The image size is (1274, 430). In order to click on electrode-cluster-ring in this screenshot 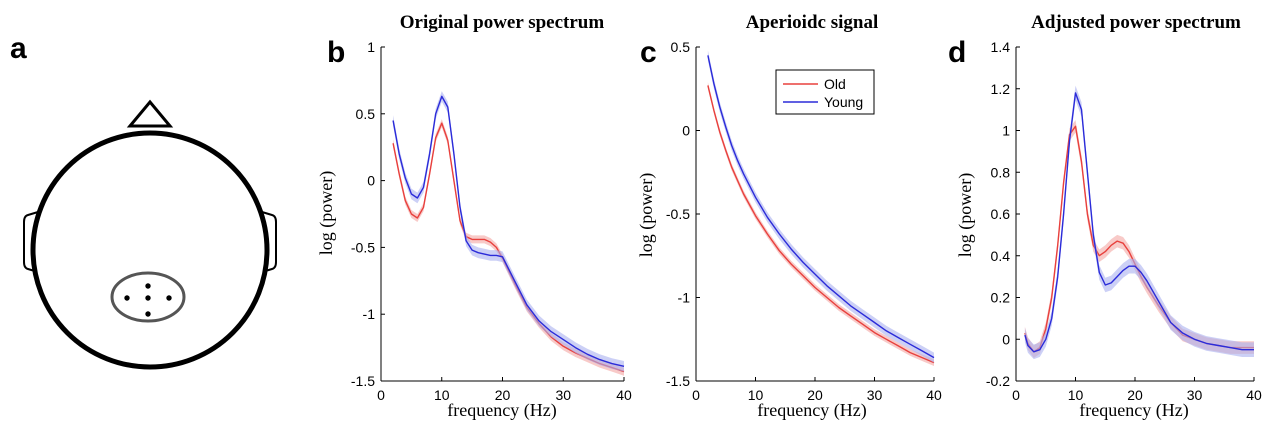, I will do `click(148, 297)`.